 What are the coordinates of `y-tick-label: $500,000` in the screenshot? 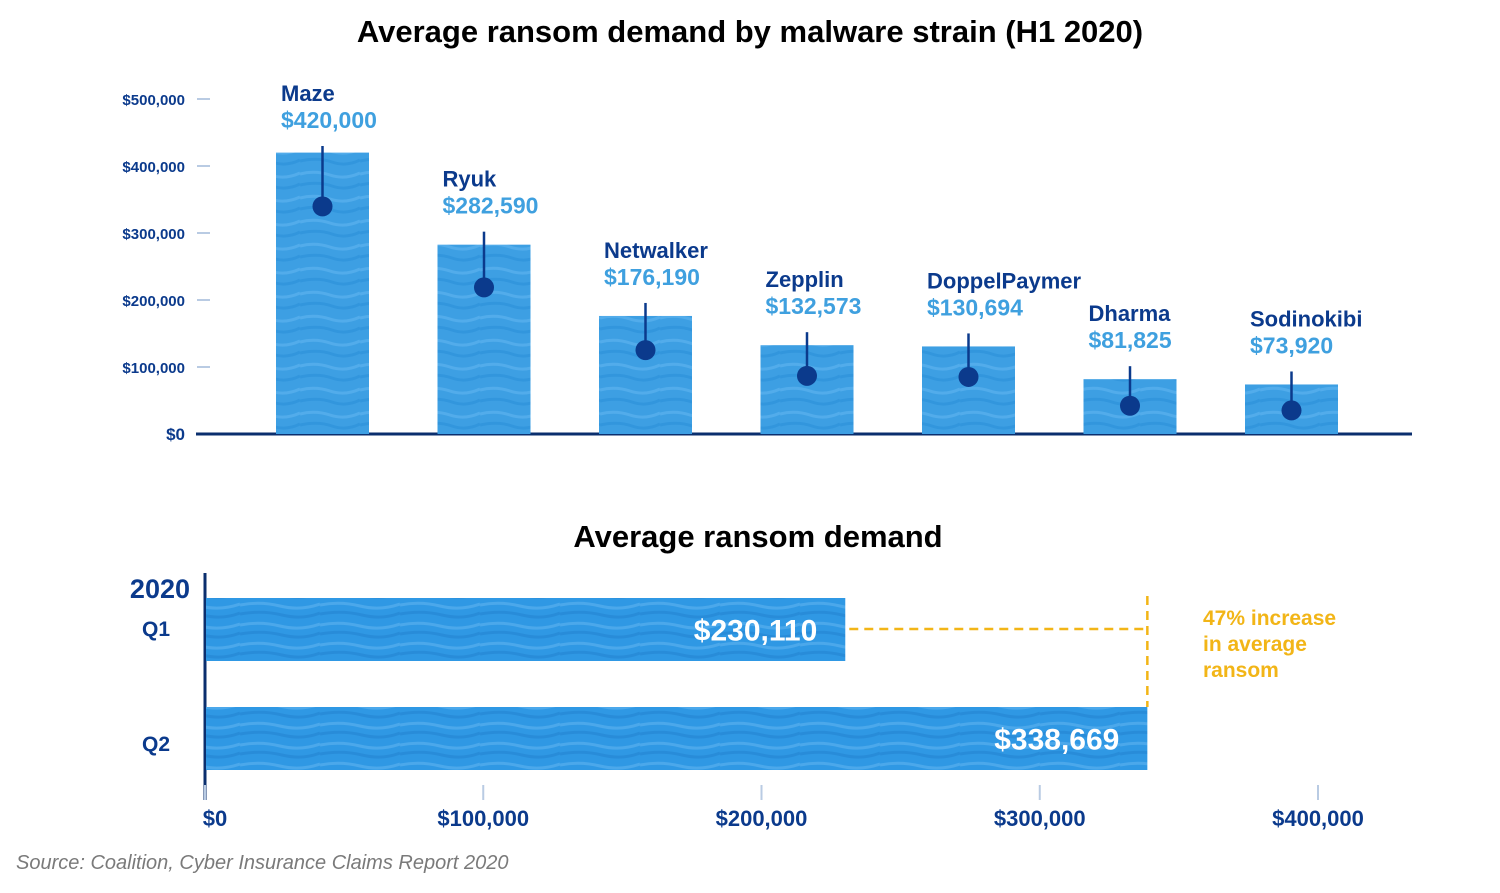 It's located at (153, 100).